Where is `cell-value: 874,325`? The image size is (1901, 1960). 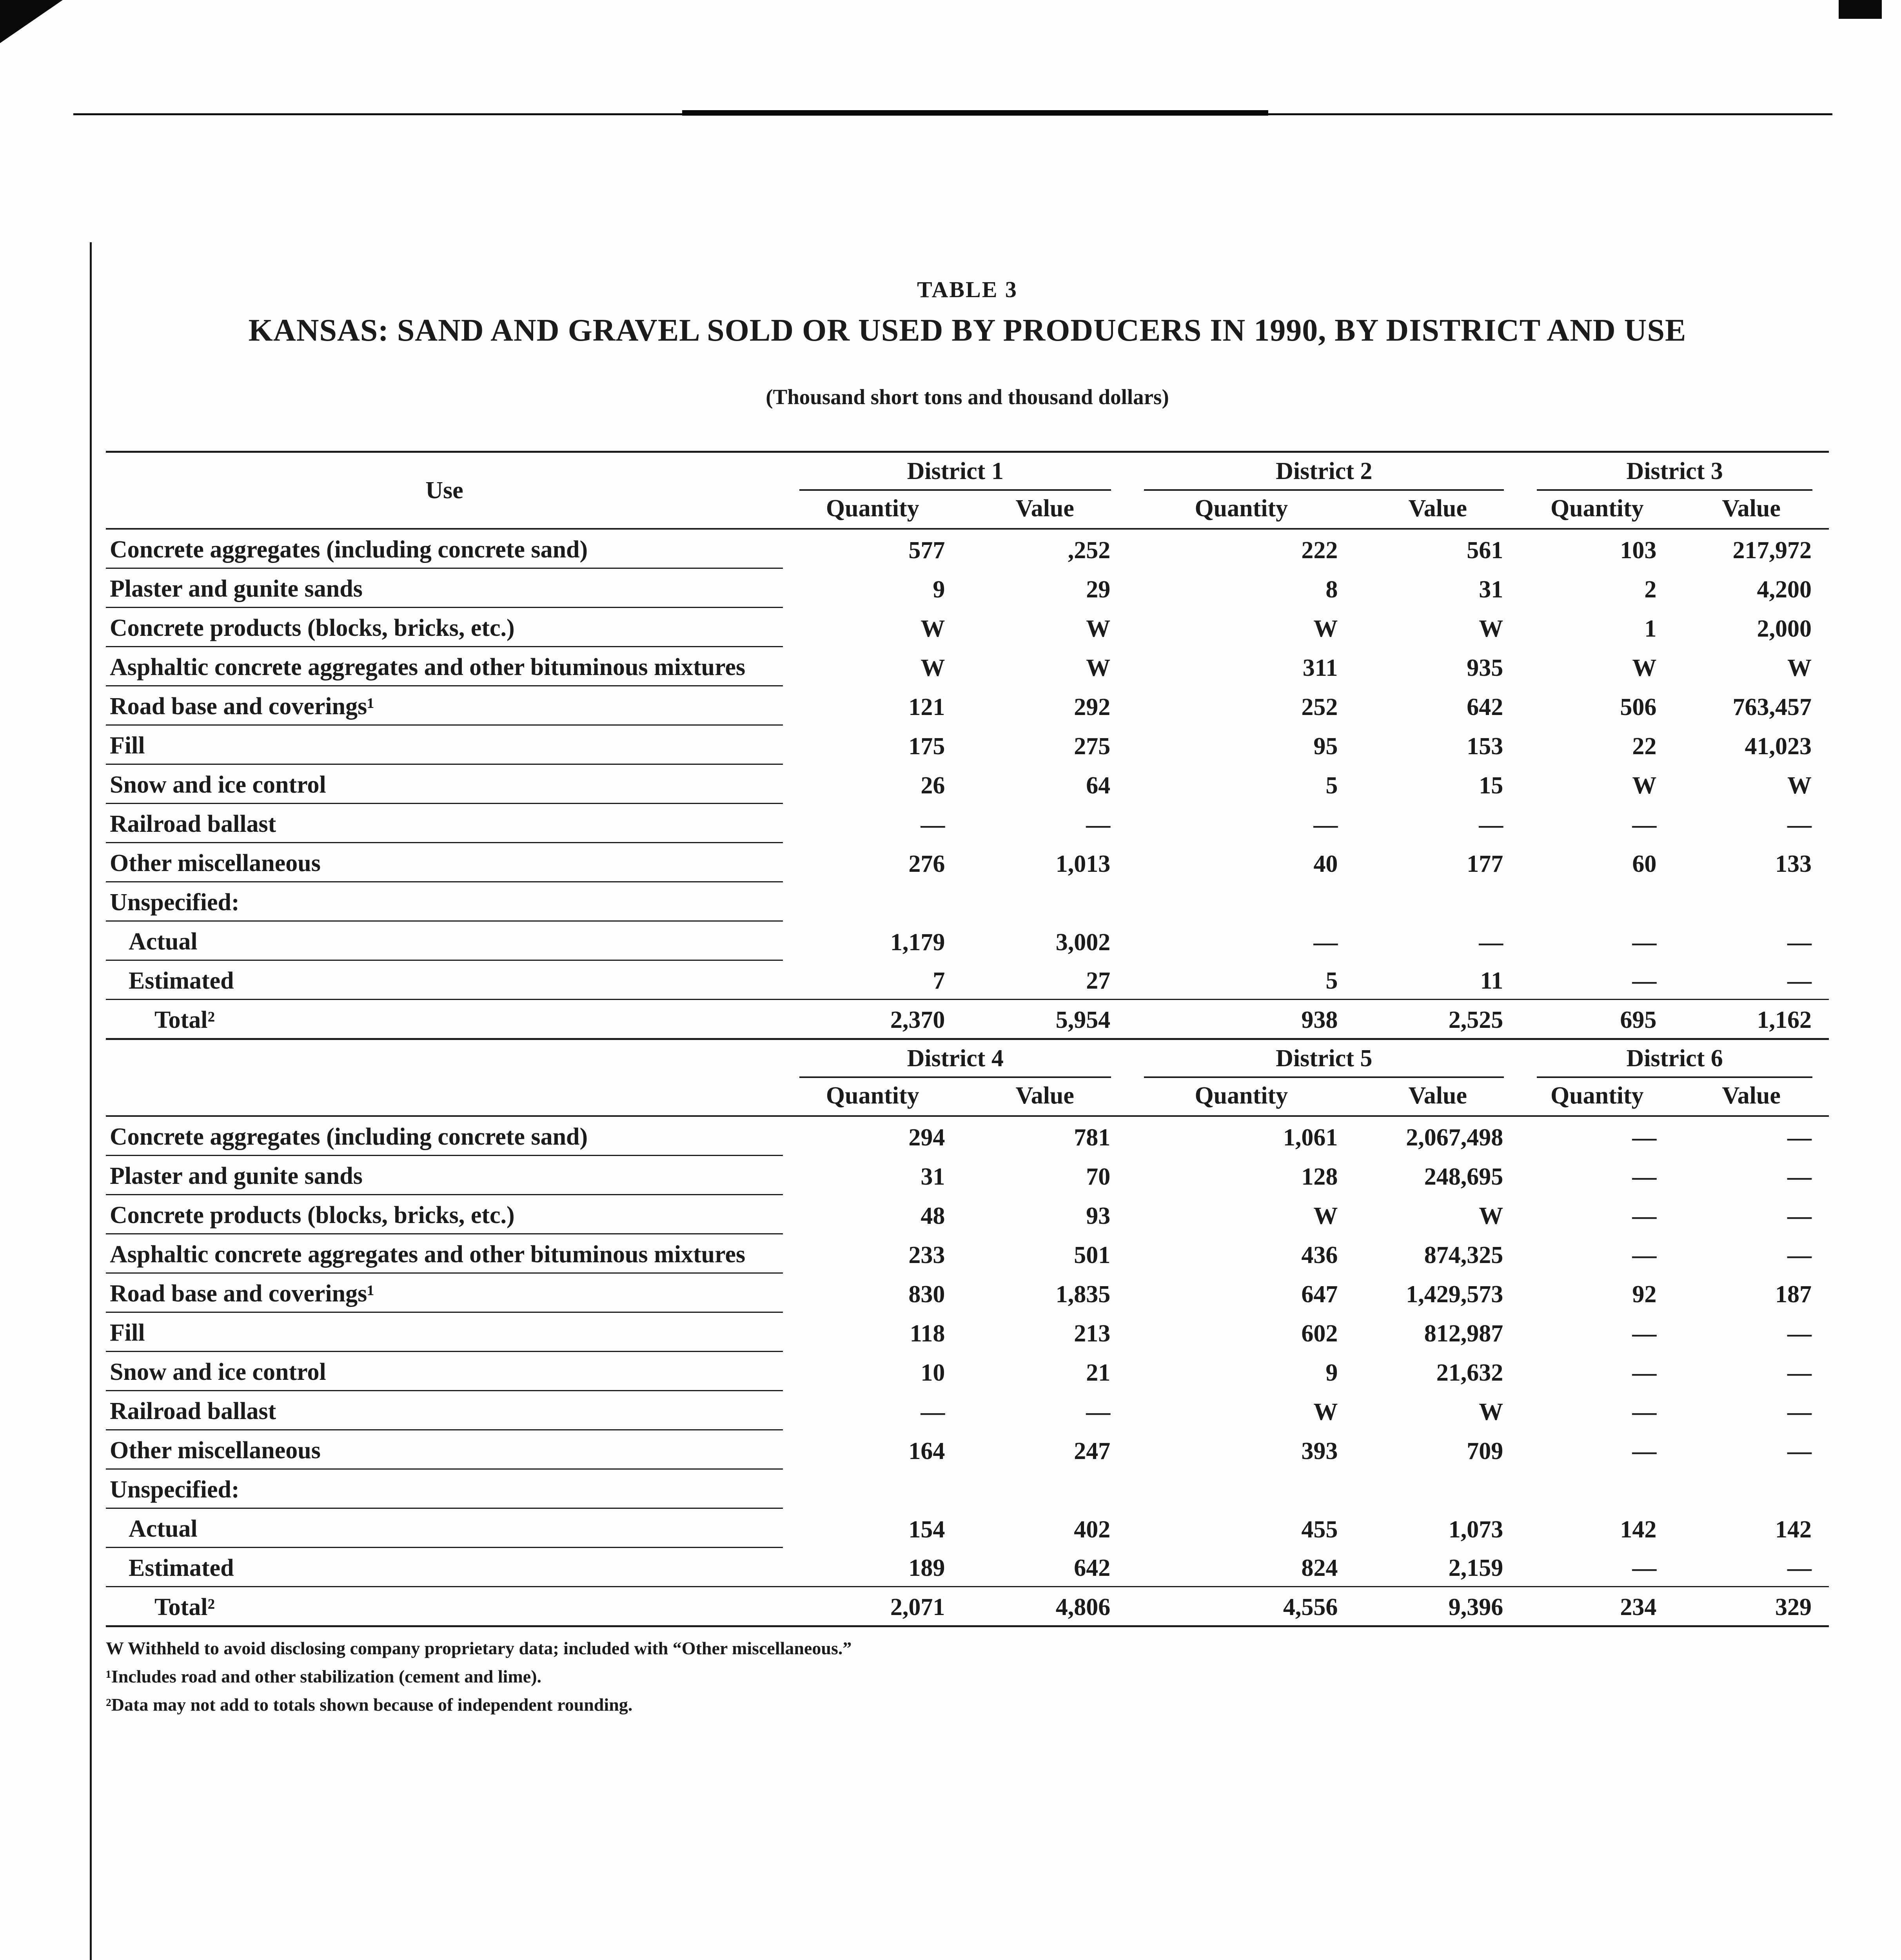 cell-value: 874,325 is located at coordinates (1463, 1255).